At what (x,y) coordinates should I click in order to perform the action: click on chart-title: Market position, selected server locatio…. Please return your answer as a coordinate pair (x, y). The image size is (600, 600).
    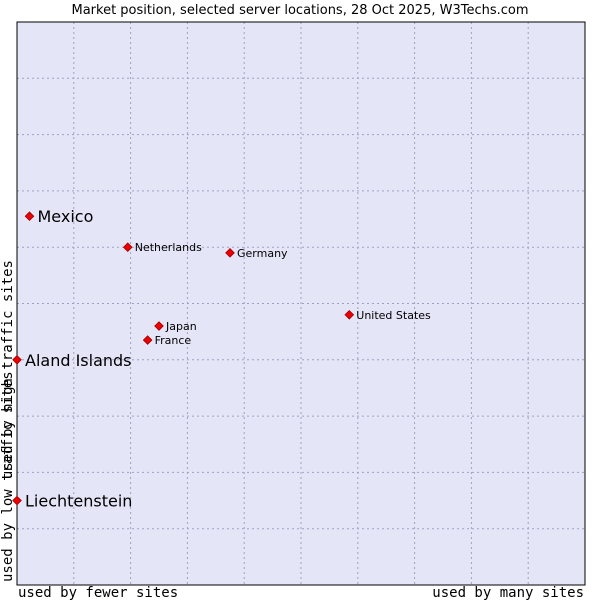
    Looking at the image, I should click on (299, 10).